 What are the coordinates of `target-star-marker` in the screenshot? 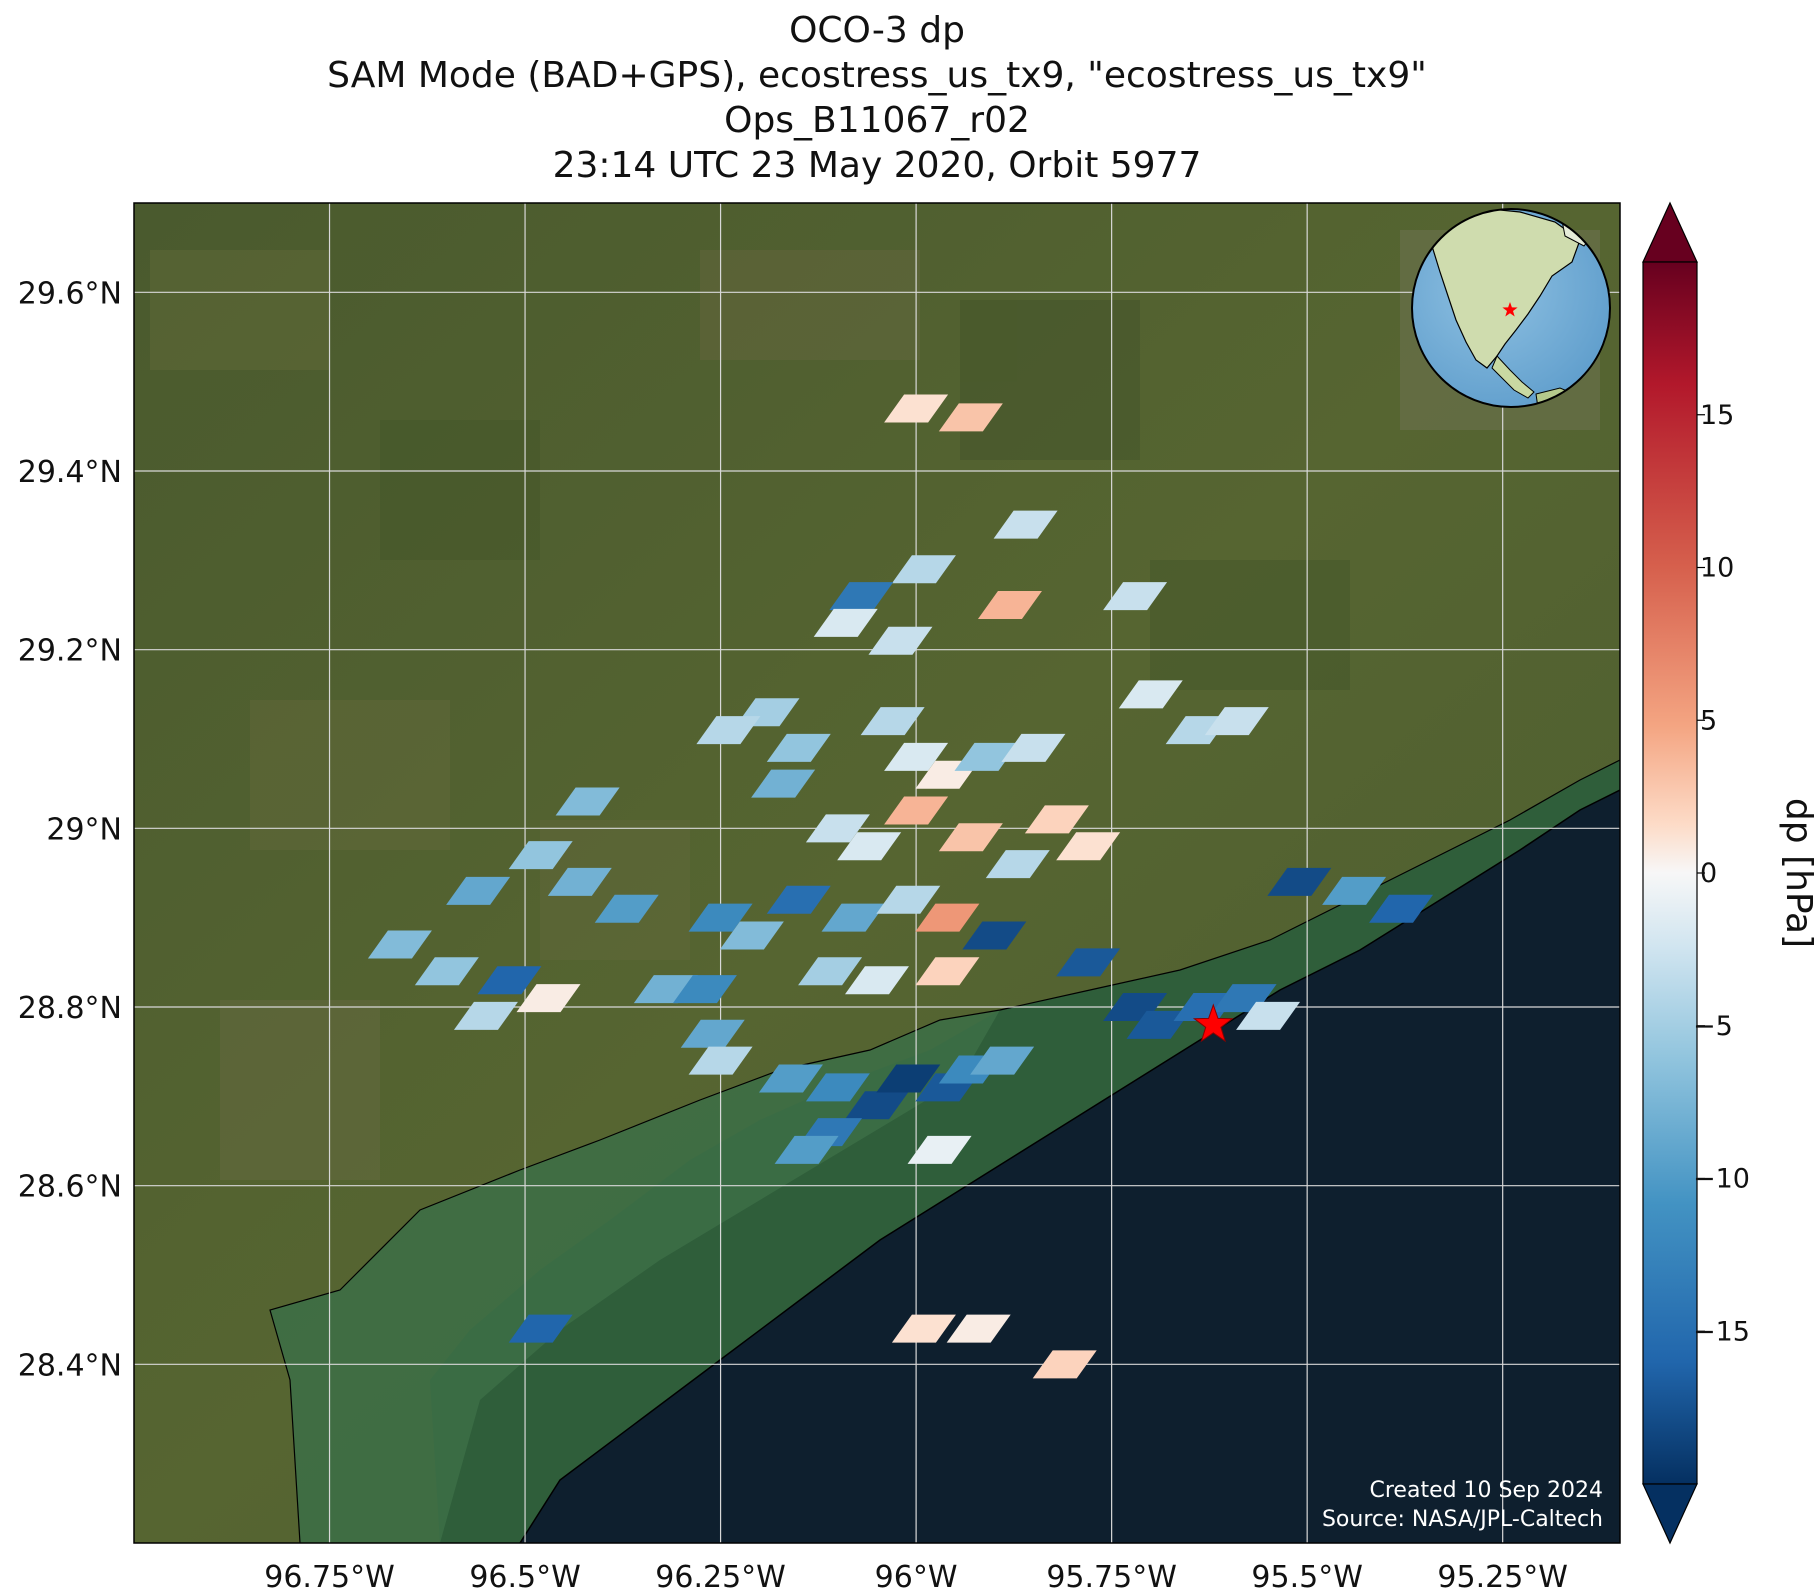 It's located at (1213, 1023).